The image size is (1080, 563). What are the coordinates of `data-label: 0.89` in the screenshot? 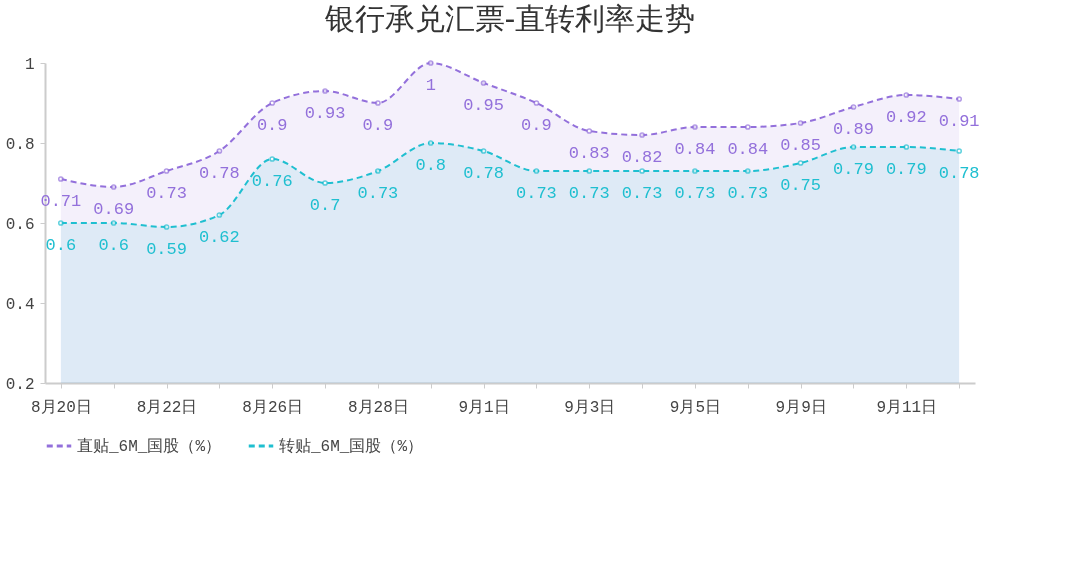 It's located at (853, 129).